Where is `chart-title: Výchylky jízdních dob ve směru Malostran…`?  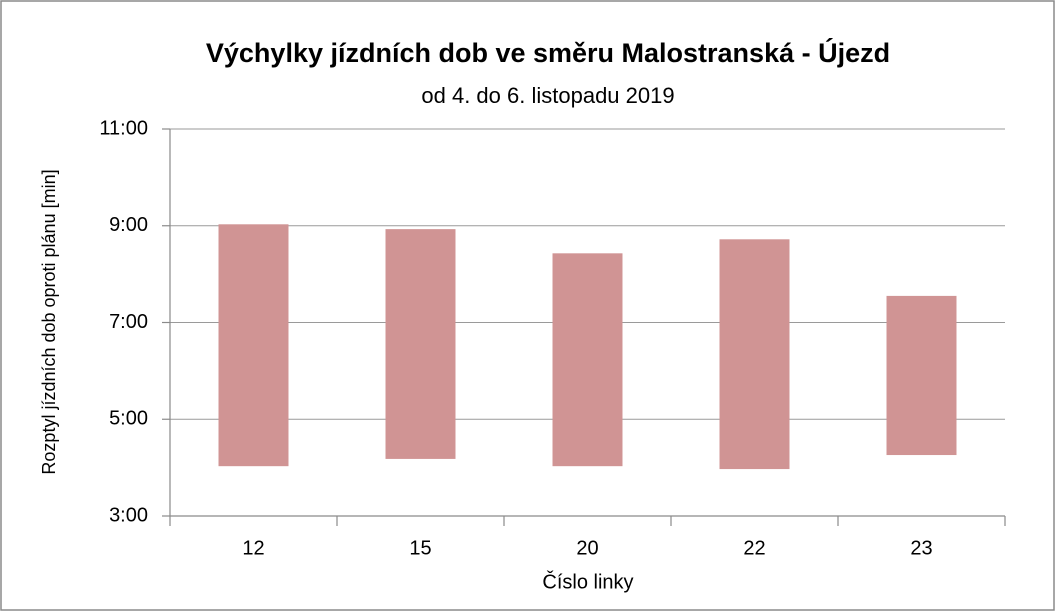
chart-title: Výchylky jízdních dob ve směru Malostran… is located at coordinates (548, 52).